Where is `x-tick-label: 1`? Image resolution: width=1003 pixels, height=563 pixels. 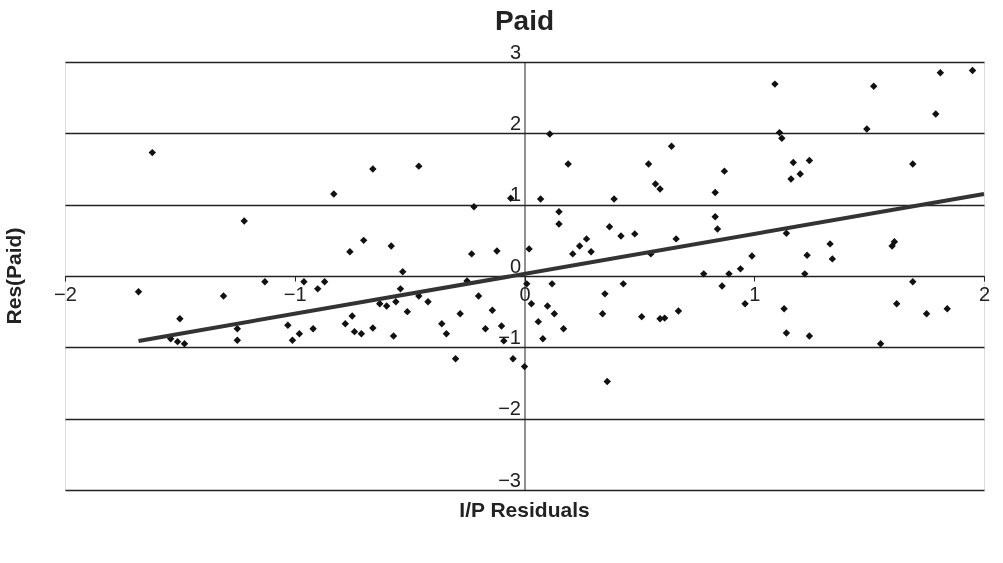 x-tick-label: 1 is located at coordinates (755, 293).